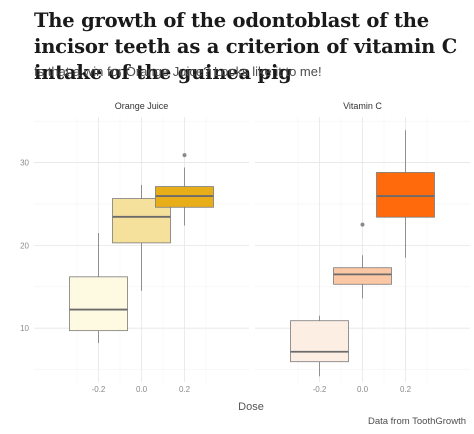 Image resolution: width=474 pixels, height=434 pixels. Describe the element at coordinates (24, 328) in the screenshot. I see `y-tick-label: 10` at that location.